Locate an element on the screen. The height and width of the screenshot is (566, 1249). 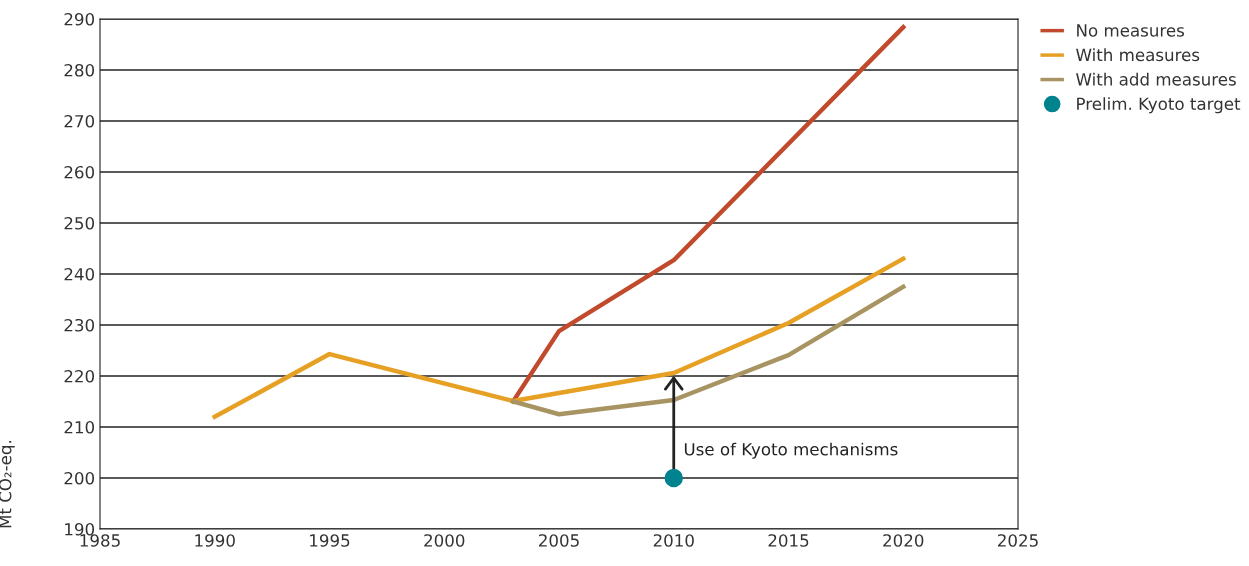
x-tick-label: 1990 is located at coordinates (215, 540).